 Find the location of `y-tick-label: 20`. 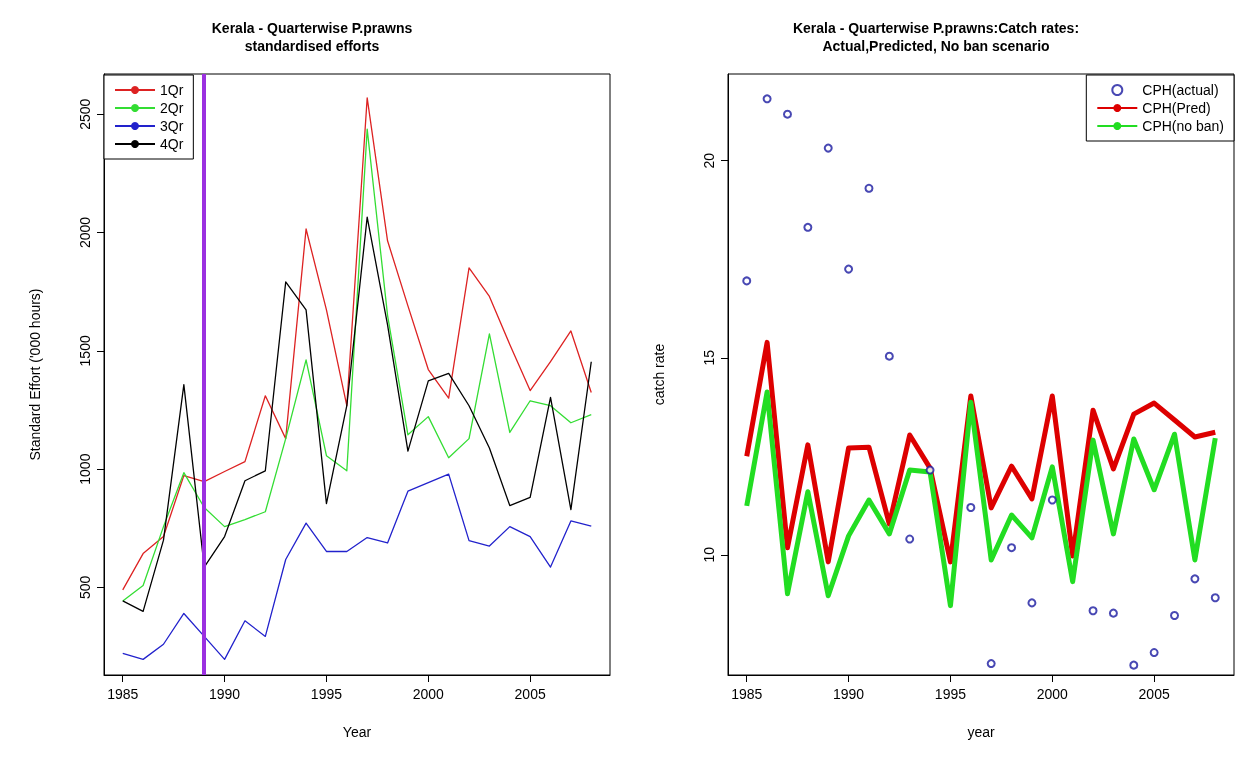

y-tick-label: 20 is located at coordinates (709, 160).